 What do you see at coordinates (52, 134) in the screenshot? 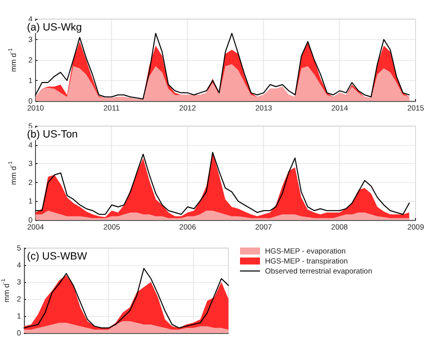
I see `chart-title: (b) US-Ton` at bounding box center [52, 134].